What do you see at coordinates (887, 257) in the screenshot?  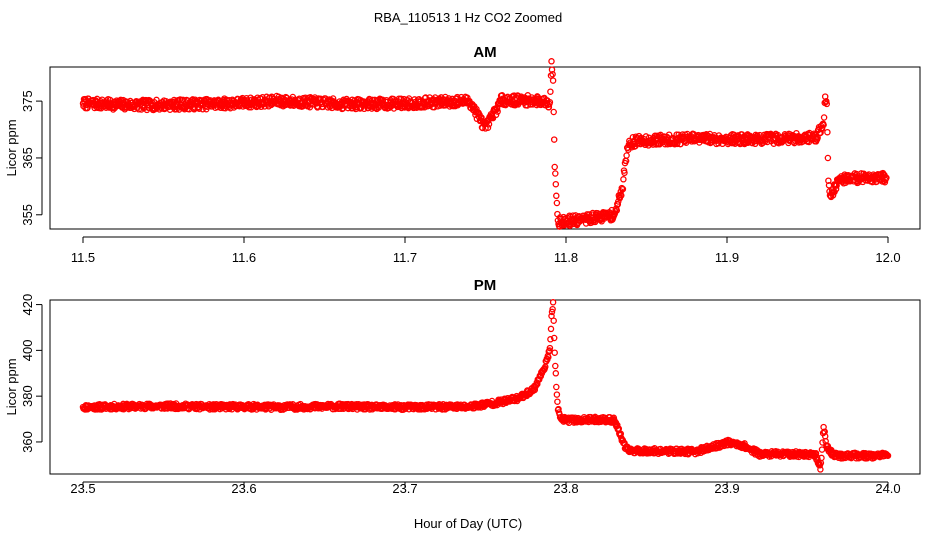 I see `x-tick-label: 12.0` at bounding box center [887, 257].